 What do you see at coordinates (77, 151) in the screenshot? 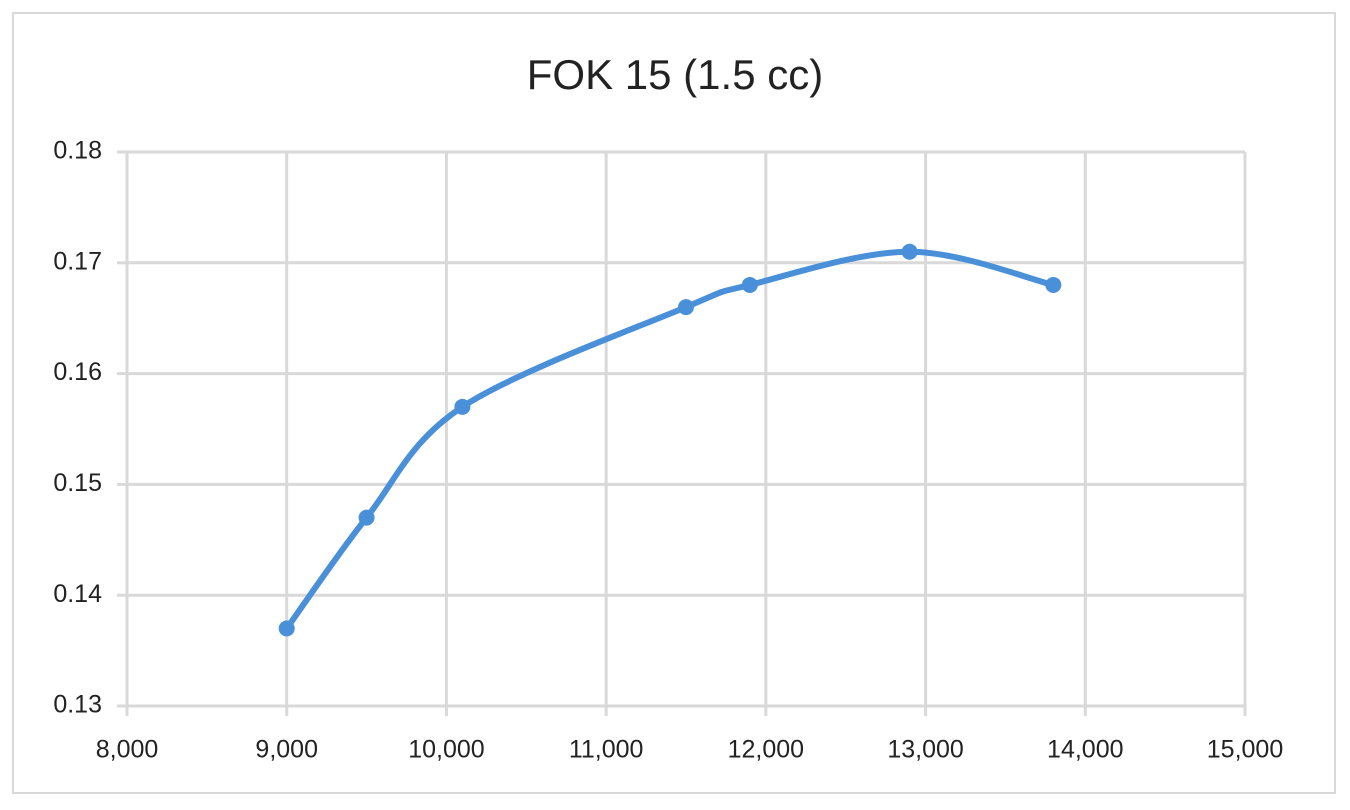
I see `y-tick-label: 0.18` at bounding box center [77, 151].